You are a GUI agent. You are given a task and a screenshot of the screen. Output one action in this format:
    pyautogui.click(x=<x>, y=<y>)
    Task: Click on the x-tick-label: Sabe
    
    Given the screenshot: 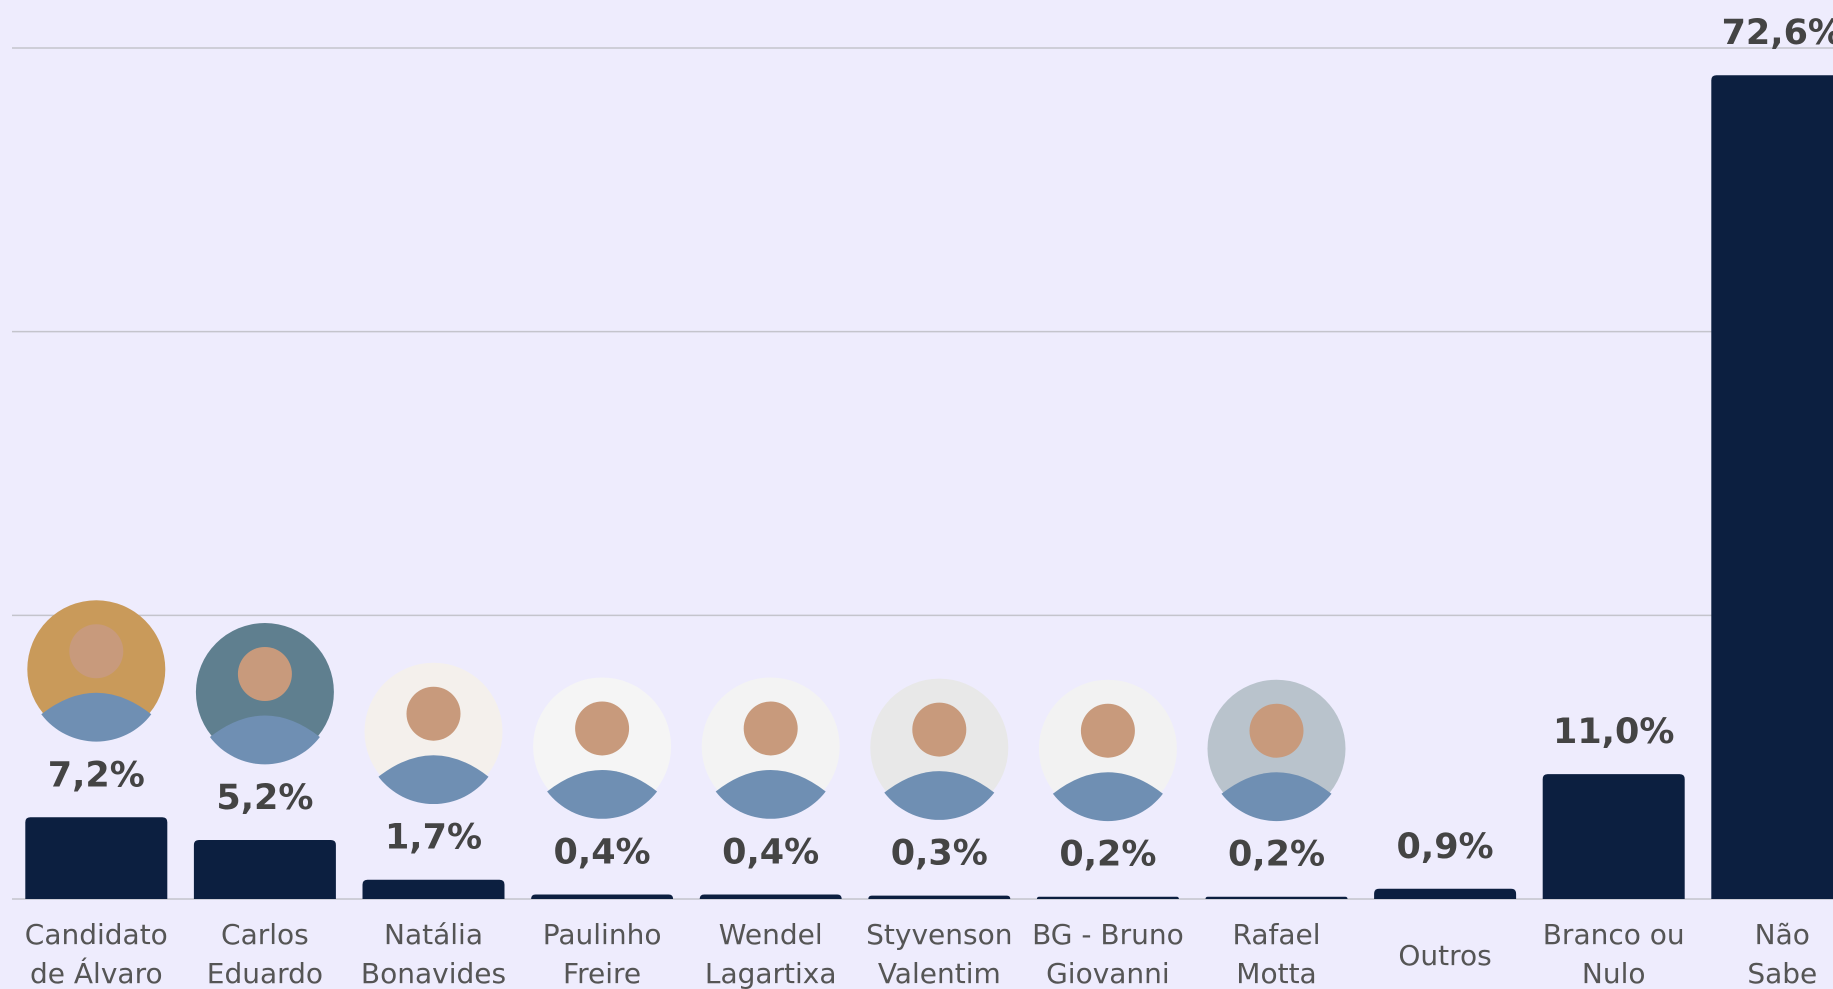 What is the action you would take?
    pyautogui.click(x=1782, y=973)
    